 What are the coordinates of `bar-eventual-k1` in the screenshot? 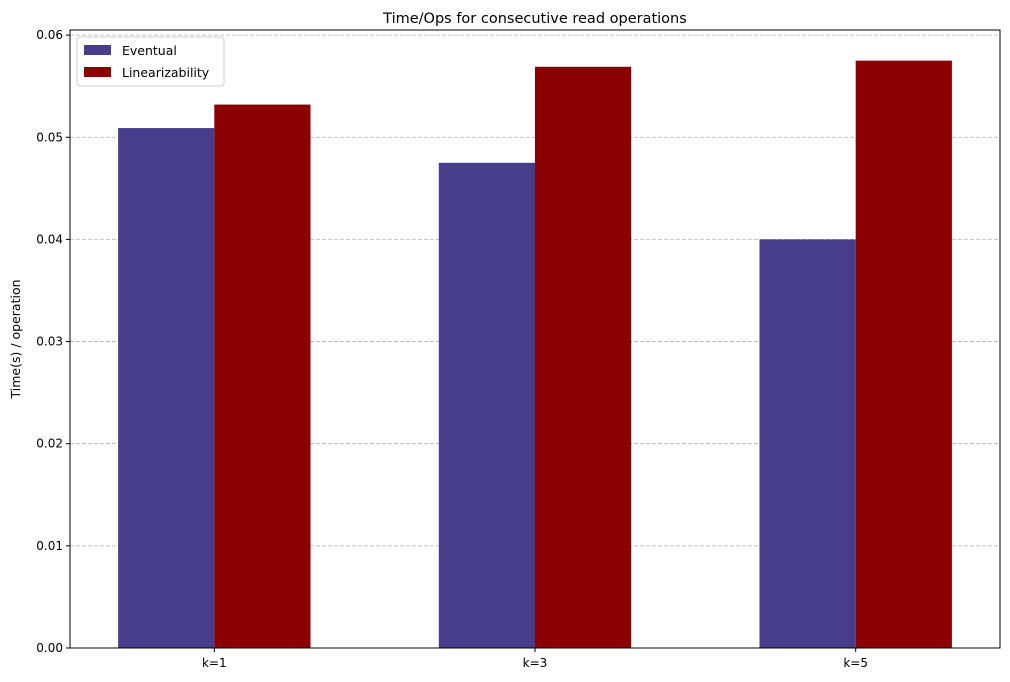 It's located at (166, 388).